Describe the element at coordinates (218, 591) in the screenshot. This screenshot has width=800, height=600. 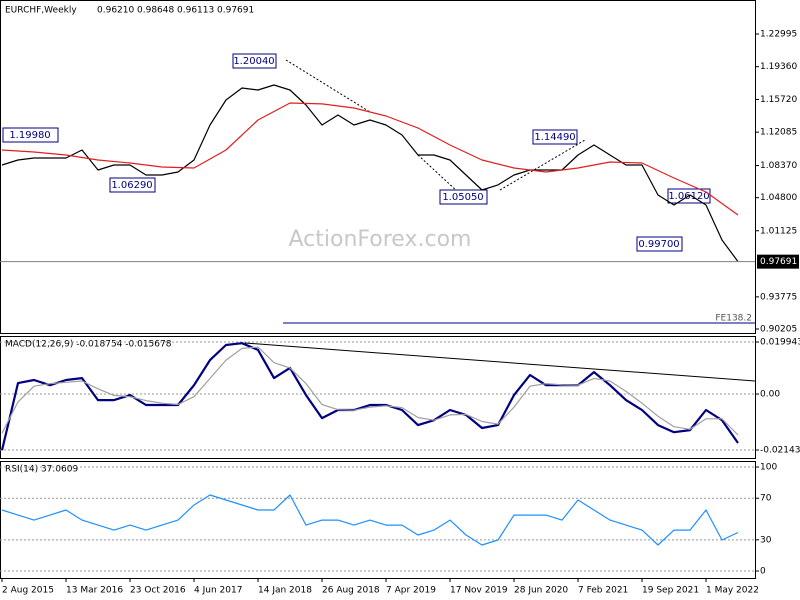
I see `x-tick-label: 4 Jun 2017` at that location.